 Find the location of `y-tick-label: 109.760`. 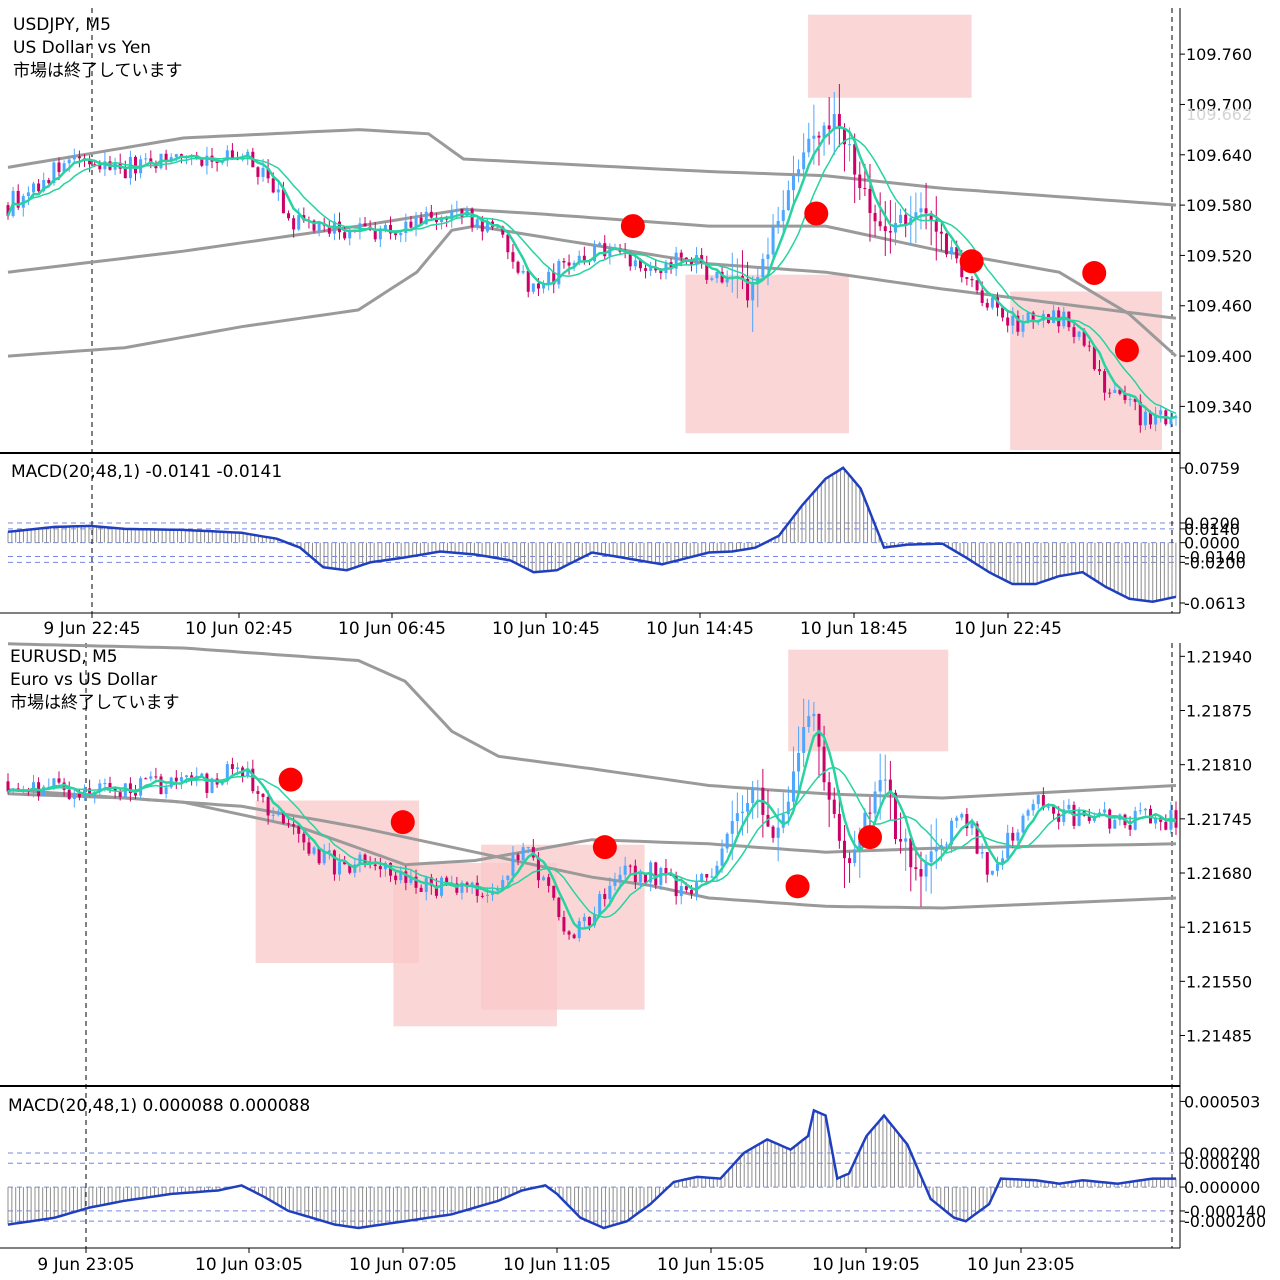

y-tick-label: 109.760 is located at coordinates (1219, 54).